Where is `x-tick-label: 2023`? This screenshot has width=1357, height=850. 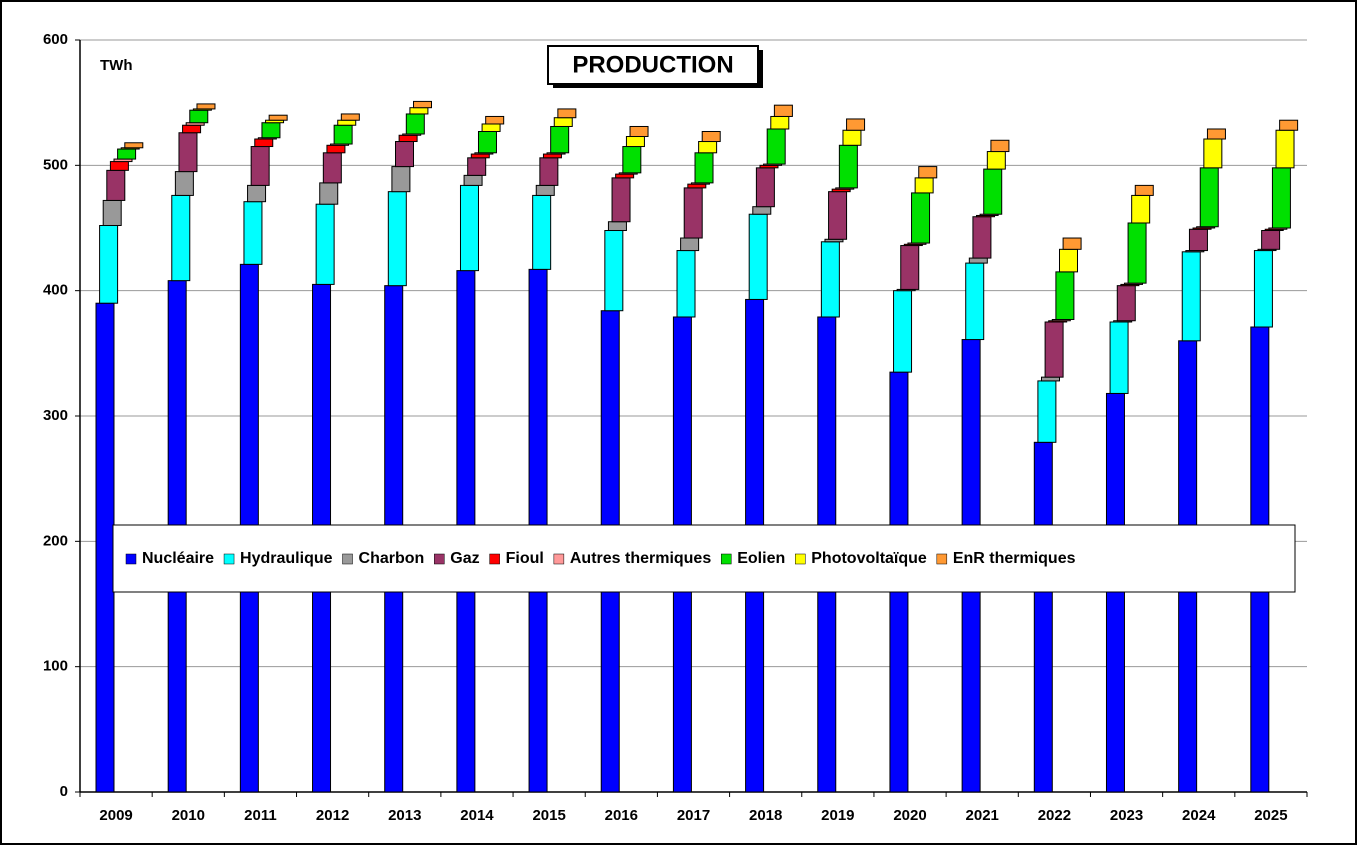 x-tick-label: 2023 is located at coordinates (1126, 815).